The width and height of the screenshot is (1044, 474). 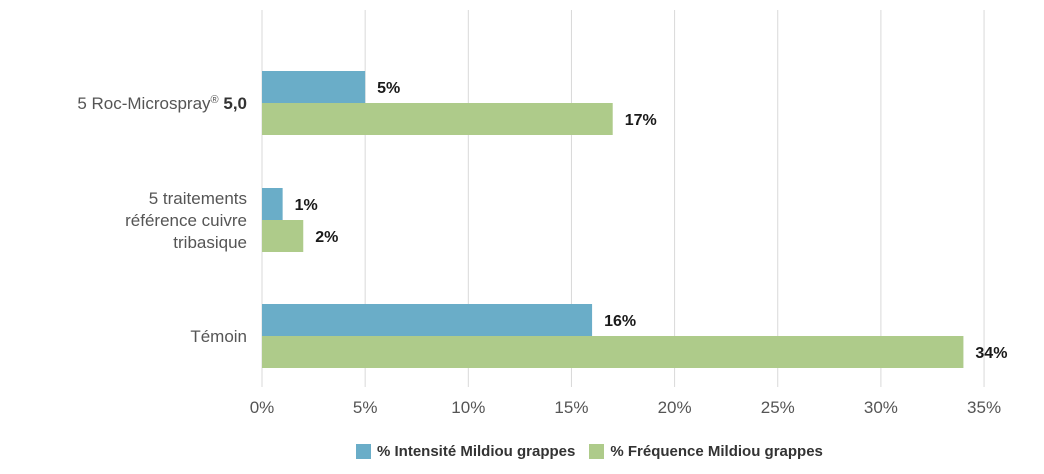 What do you see at coordinates (210, 242) in the screenshot?
I see `category-label: tribasique` at bounding box center [210, 242].